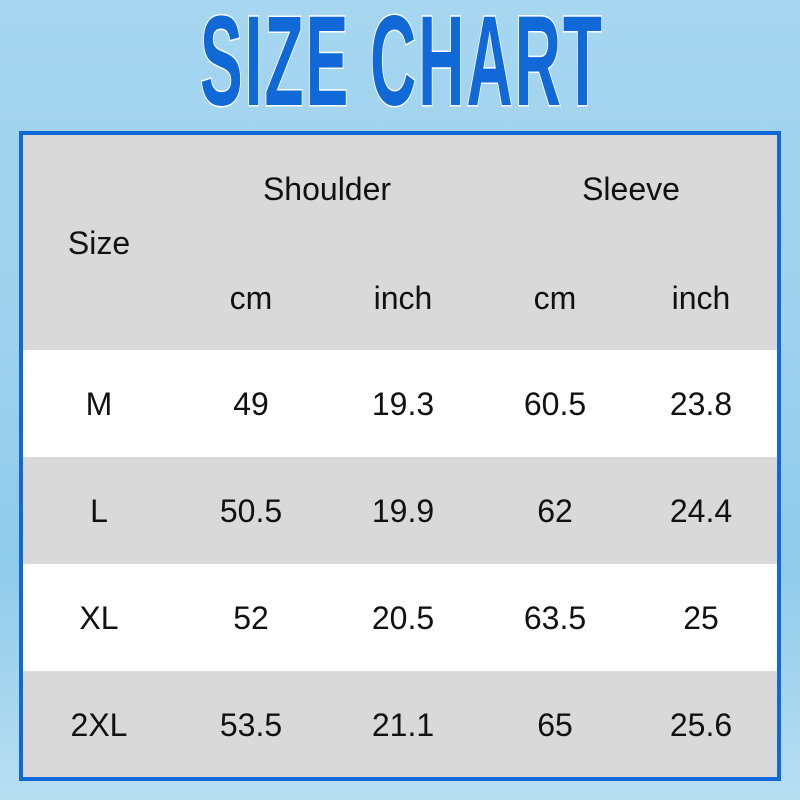 This screenshot has width=800, height=800. Describe the element at coordinates (555, 618) in the screenshot. I see `measurement-cell: 63.5` at that location.